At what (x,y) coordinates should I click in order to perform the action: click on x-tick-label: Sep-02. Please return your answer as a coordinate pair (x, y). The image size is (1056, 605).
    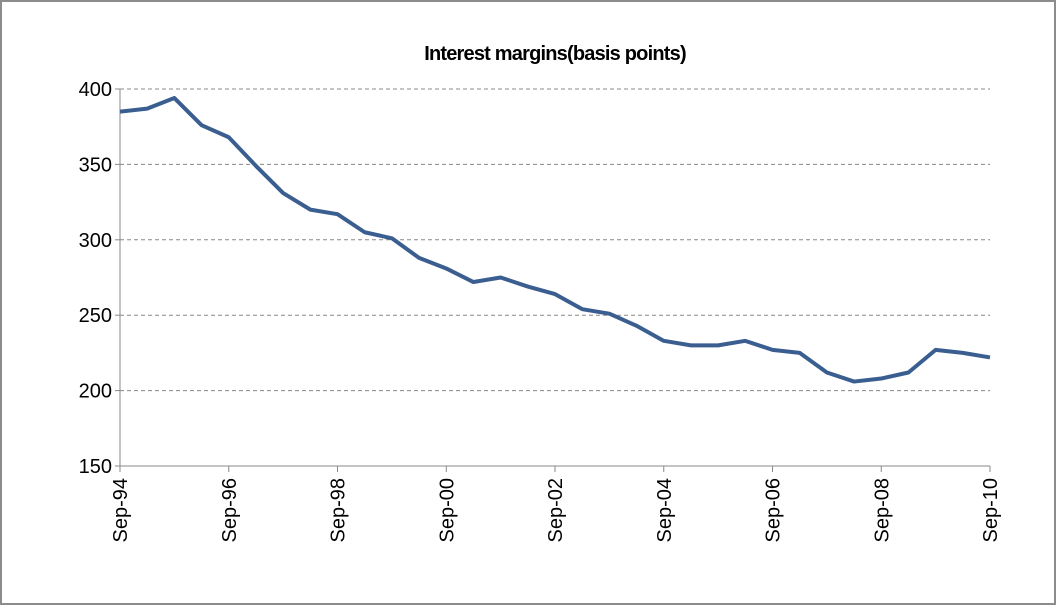
    Looking at the image, I should click on (556, 510).